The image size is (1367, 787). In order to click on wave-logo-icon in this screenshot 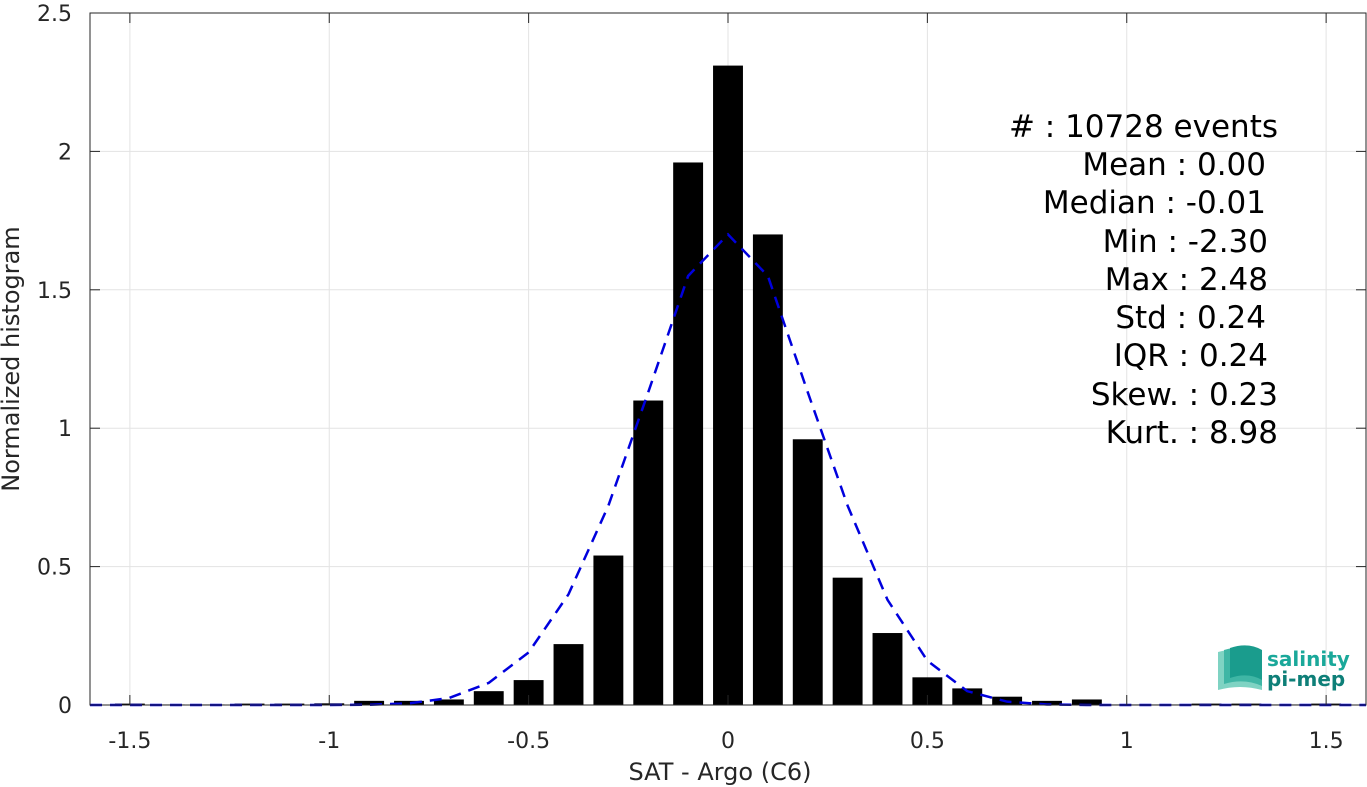, I will do `click(1240, 667)`.